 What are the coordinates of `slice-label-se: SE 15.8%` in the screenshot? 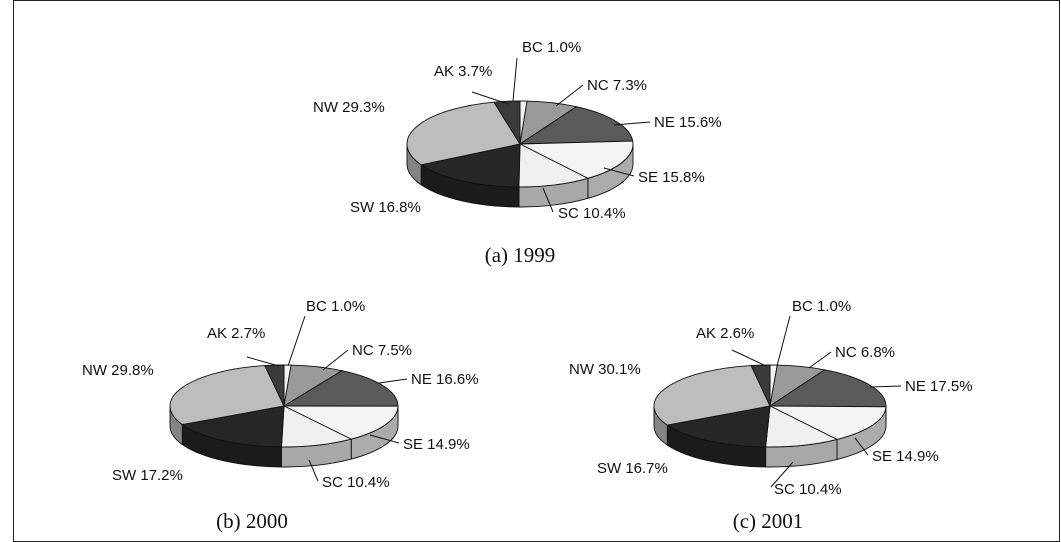 It's located at (671, 177).